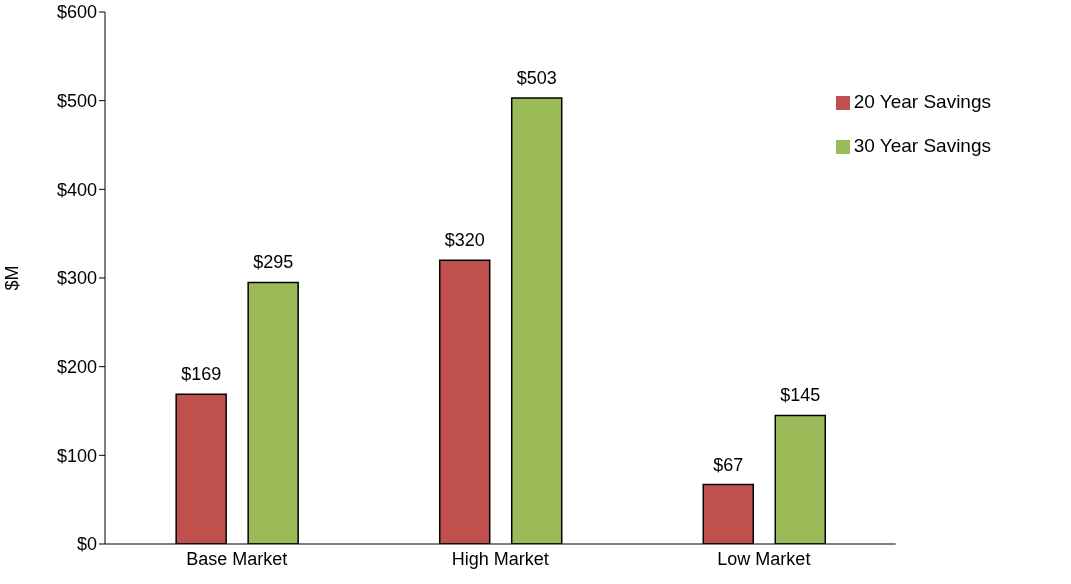 This screenshot has width=1071, height=584. Describe the element at coordinates (76, 367) in the screenshot. I see `y-tick-label: $200` at that location.